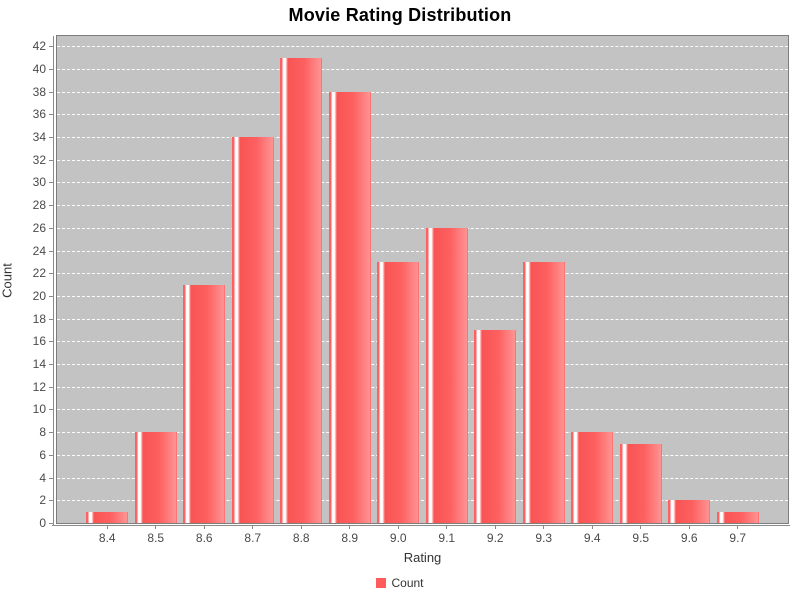 This screenshot has width=800, height=600. What do you see at coordinates (39, 68) in the screenshot?
I see `y-tick-label: 40` at bounding box center [39, 68].